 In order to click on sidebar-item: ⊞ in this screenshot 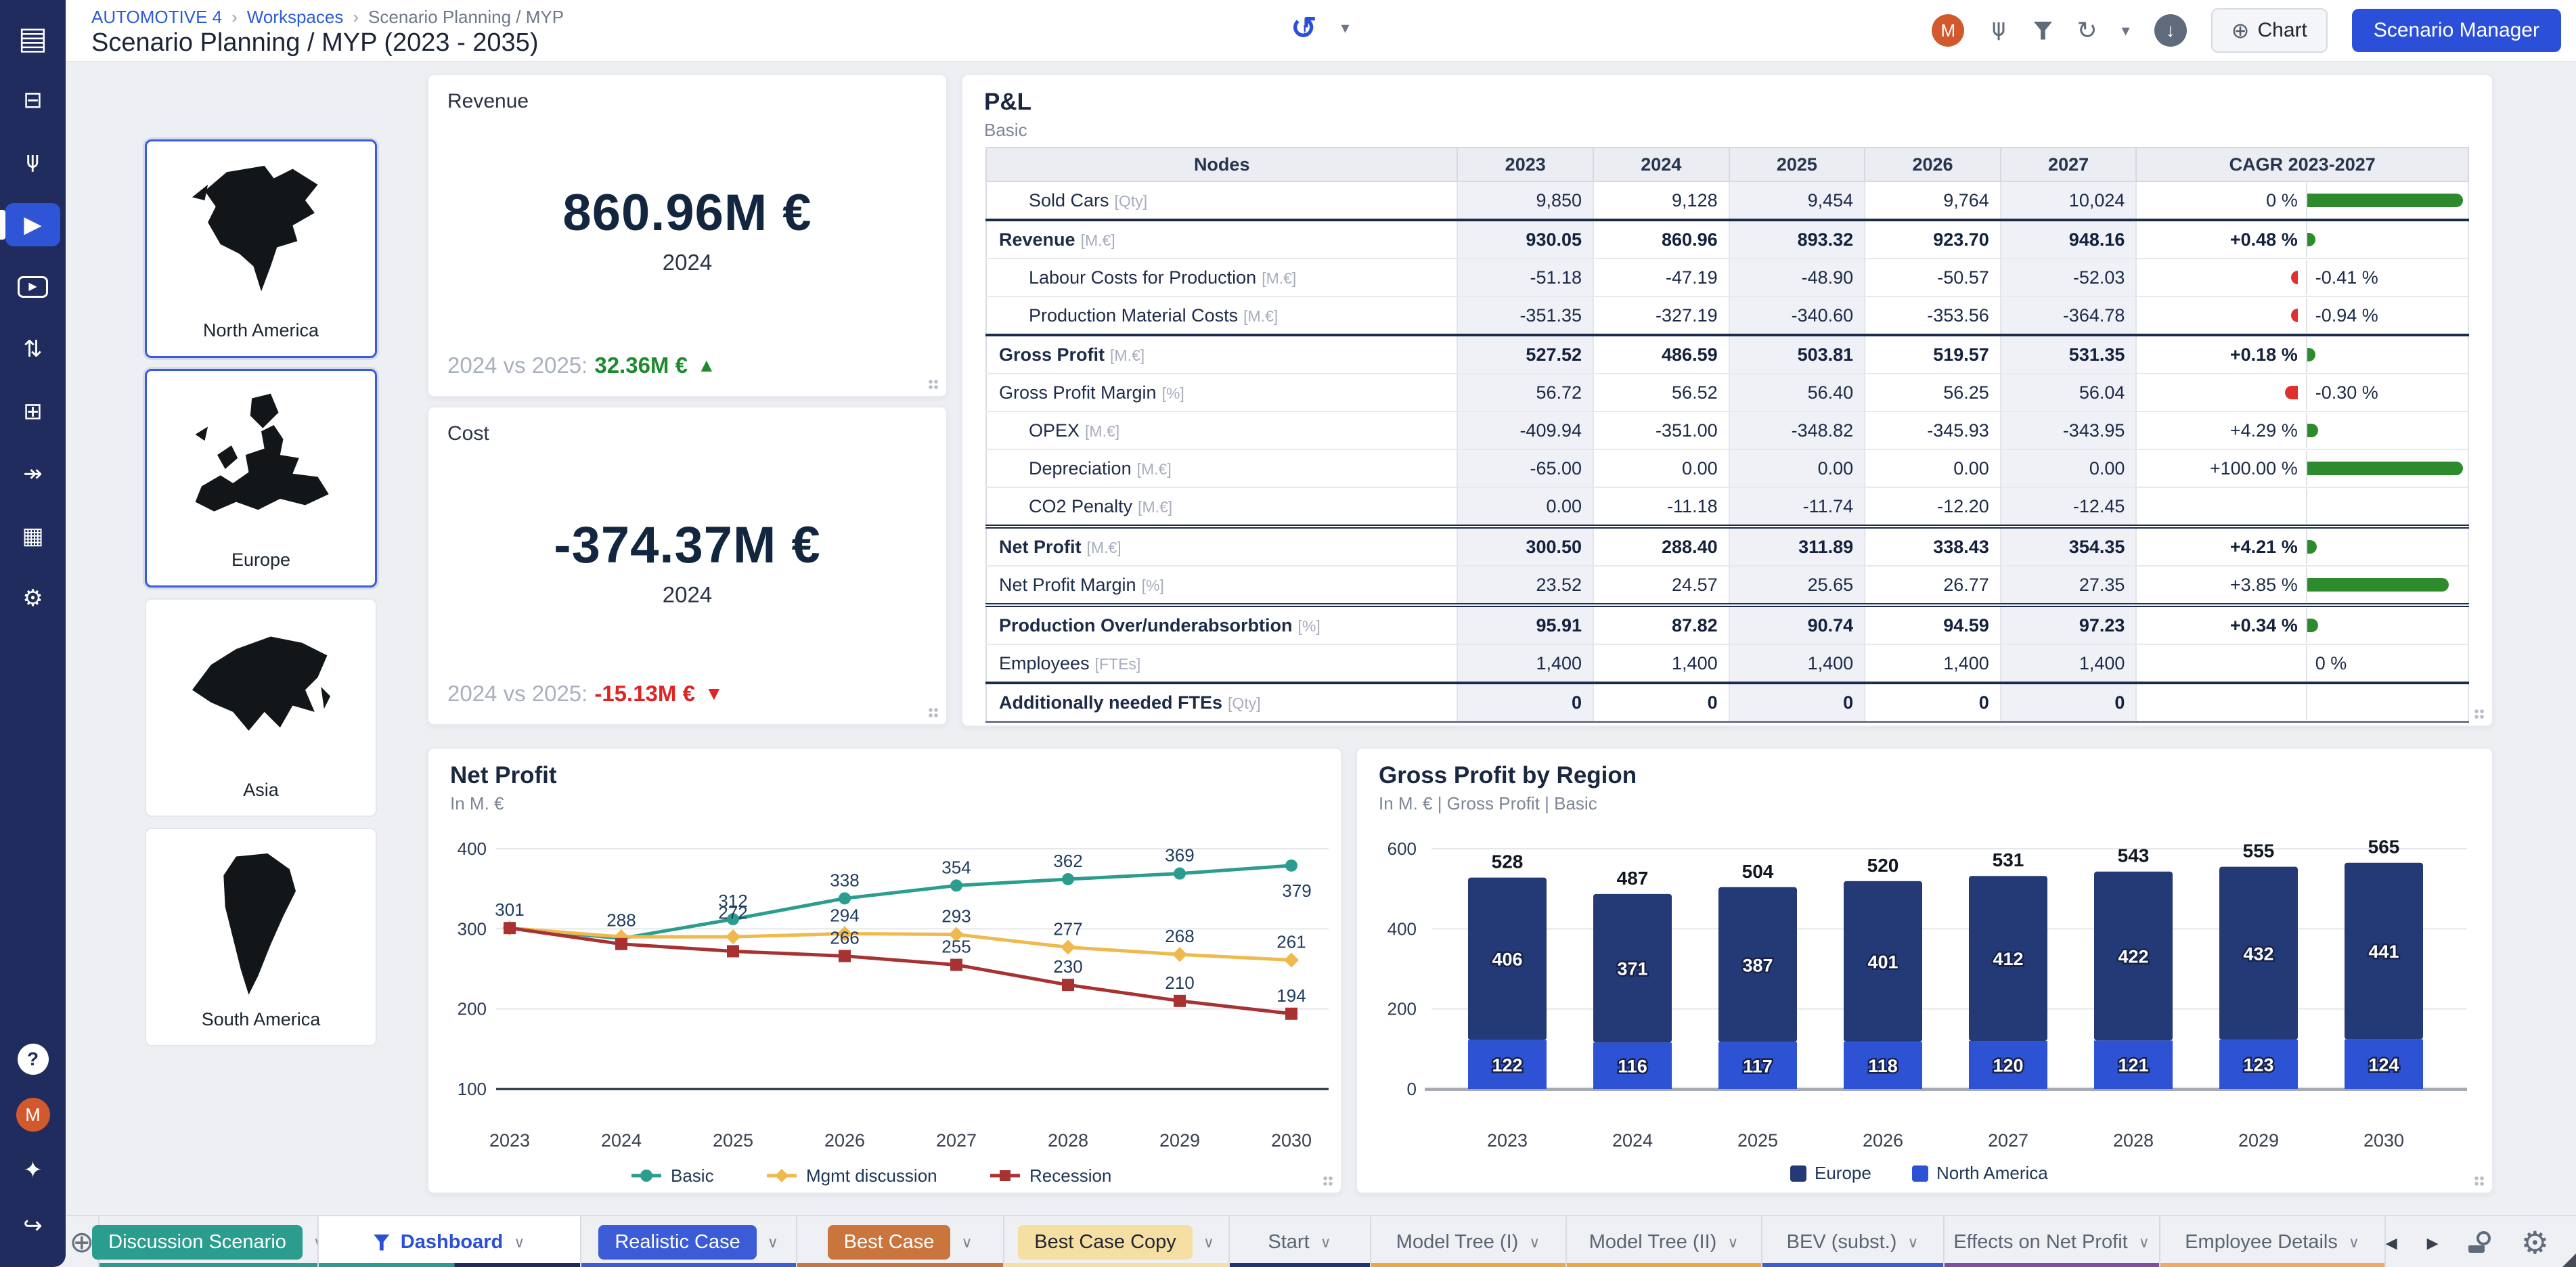, I will do `click(33, 412)`.